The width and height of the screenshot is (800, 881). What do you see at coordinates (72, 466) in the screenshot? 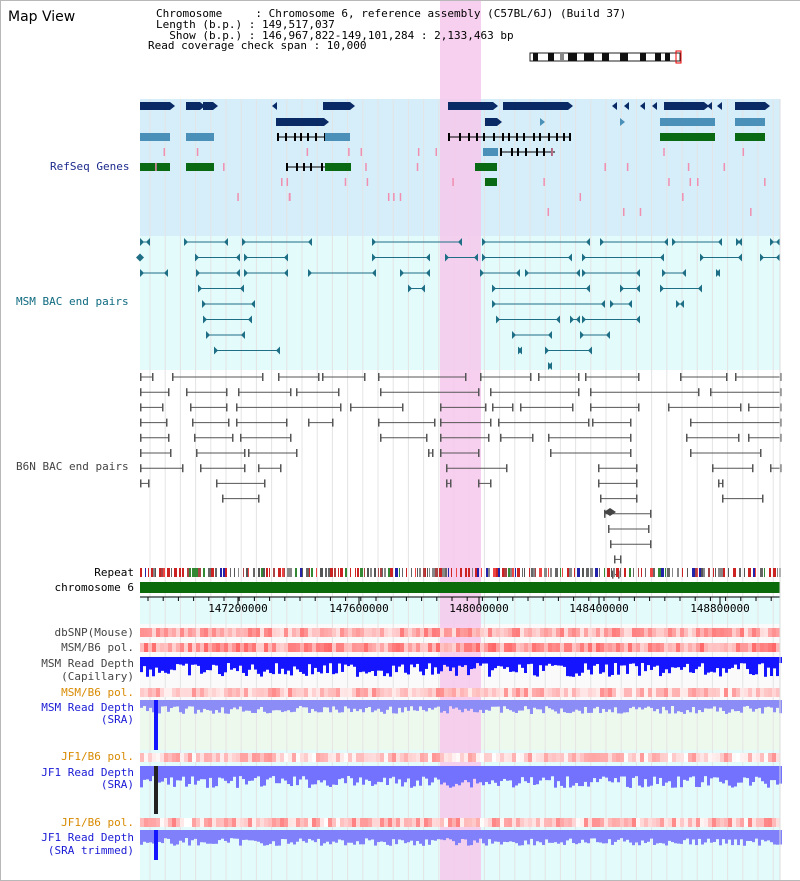
I see `track-label-b6n-bac: B6N BAC end pairs` at bounding box center [72, 466].